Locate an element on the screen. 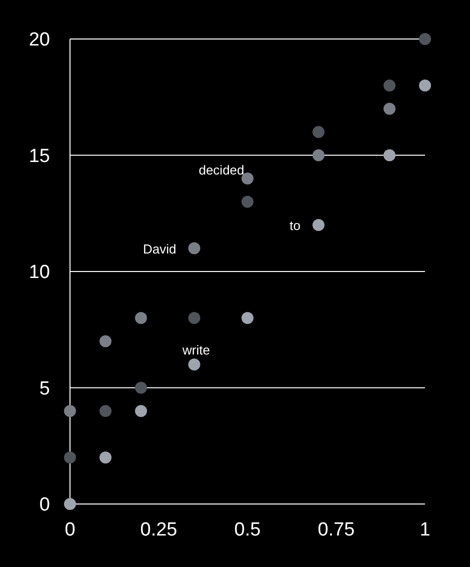 This screenshot has width=470, height=567. x-tick-label: 1 is located at coordinates (425, 529).